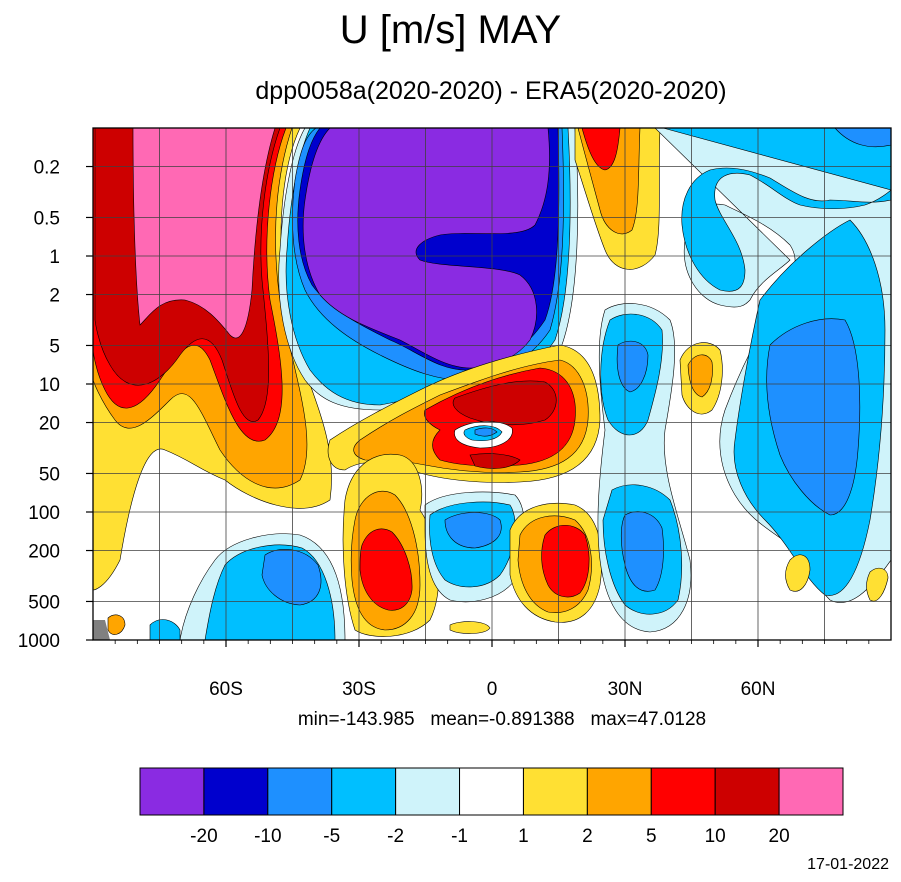  I want to click on y-tick-label: 0.5, so click(47, 218).